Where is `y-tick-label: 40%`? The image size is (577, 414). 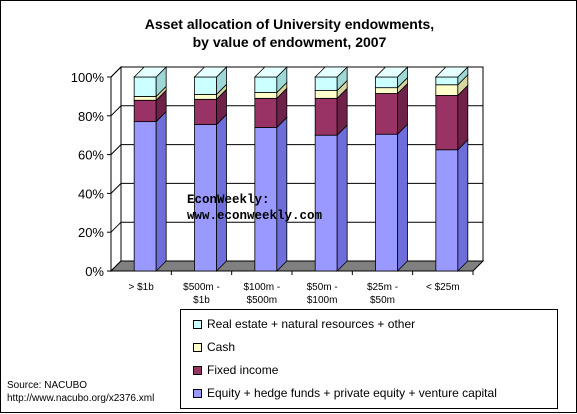
y-tick-label: 40% is located at coordinates (91, 193).